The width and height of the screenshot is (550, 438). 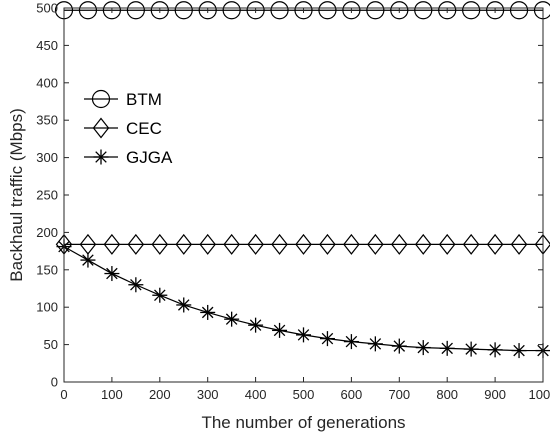 I want to click on y-tick-label: 400, so click(x=47, y=82).